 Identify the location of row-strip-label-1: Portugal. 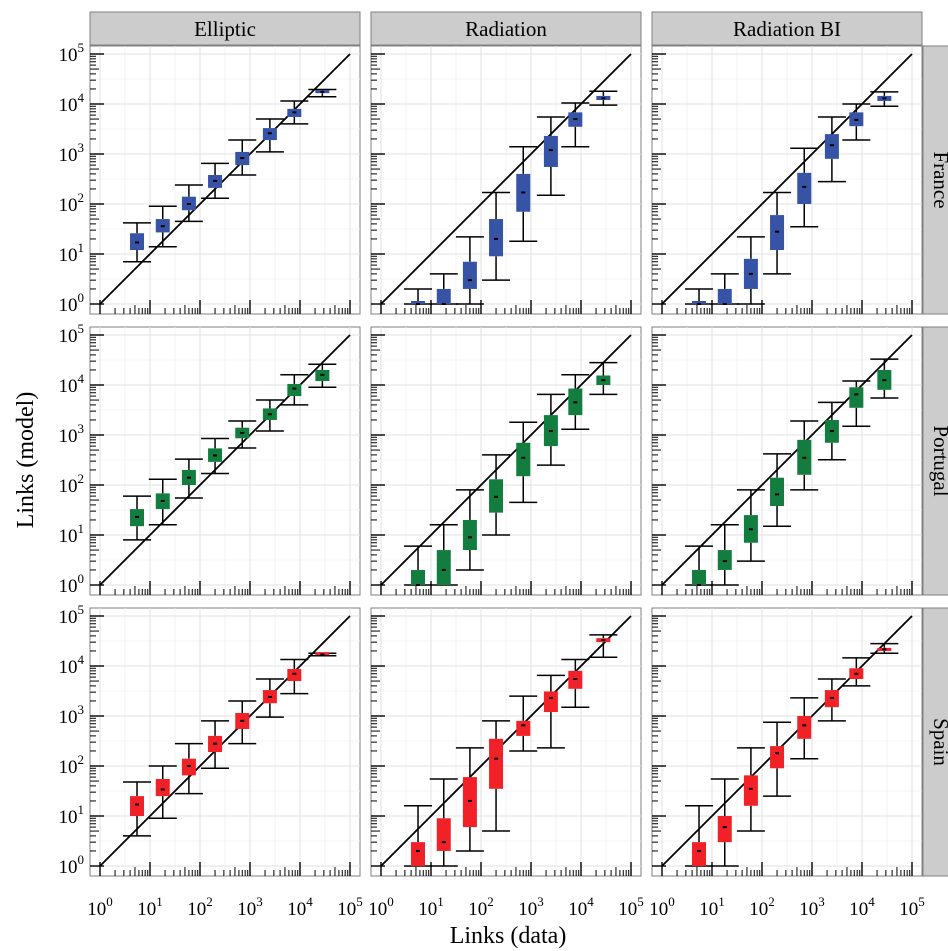
(938, 460).